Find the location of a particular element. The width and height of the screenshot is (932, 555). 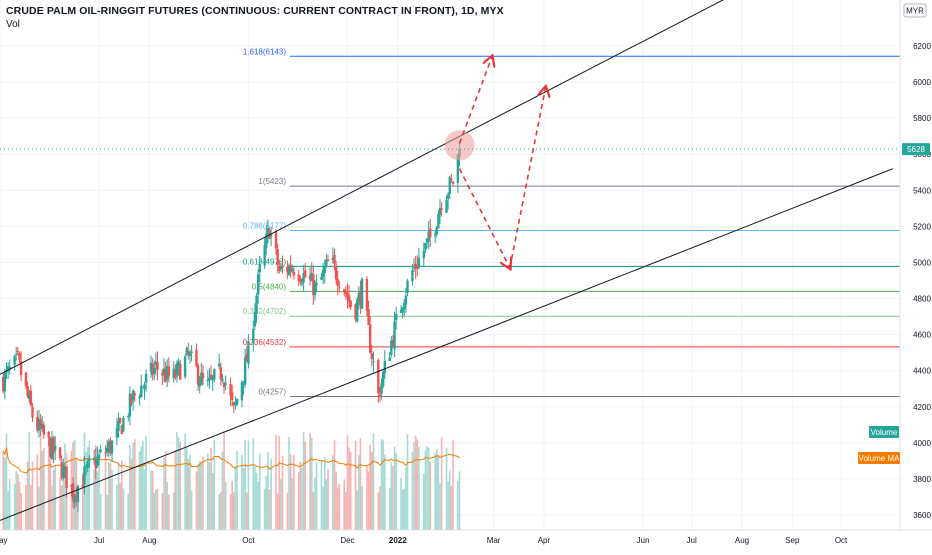

fib-level-label: 0.5(4840) is located at coordinates (269, 286).